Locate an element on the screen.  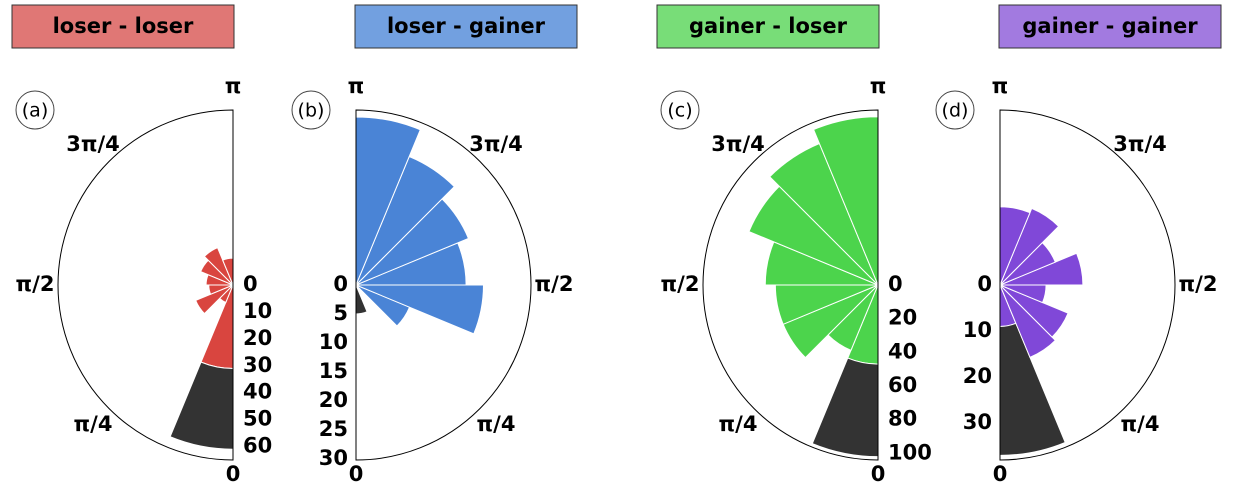
radial-tick-label: 5 is located at coordinates (340, 313).